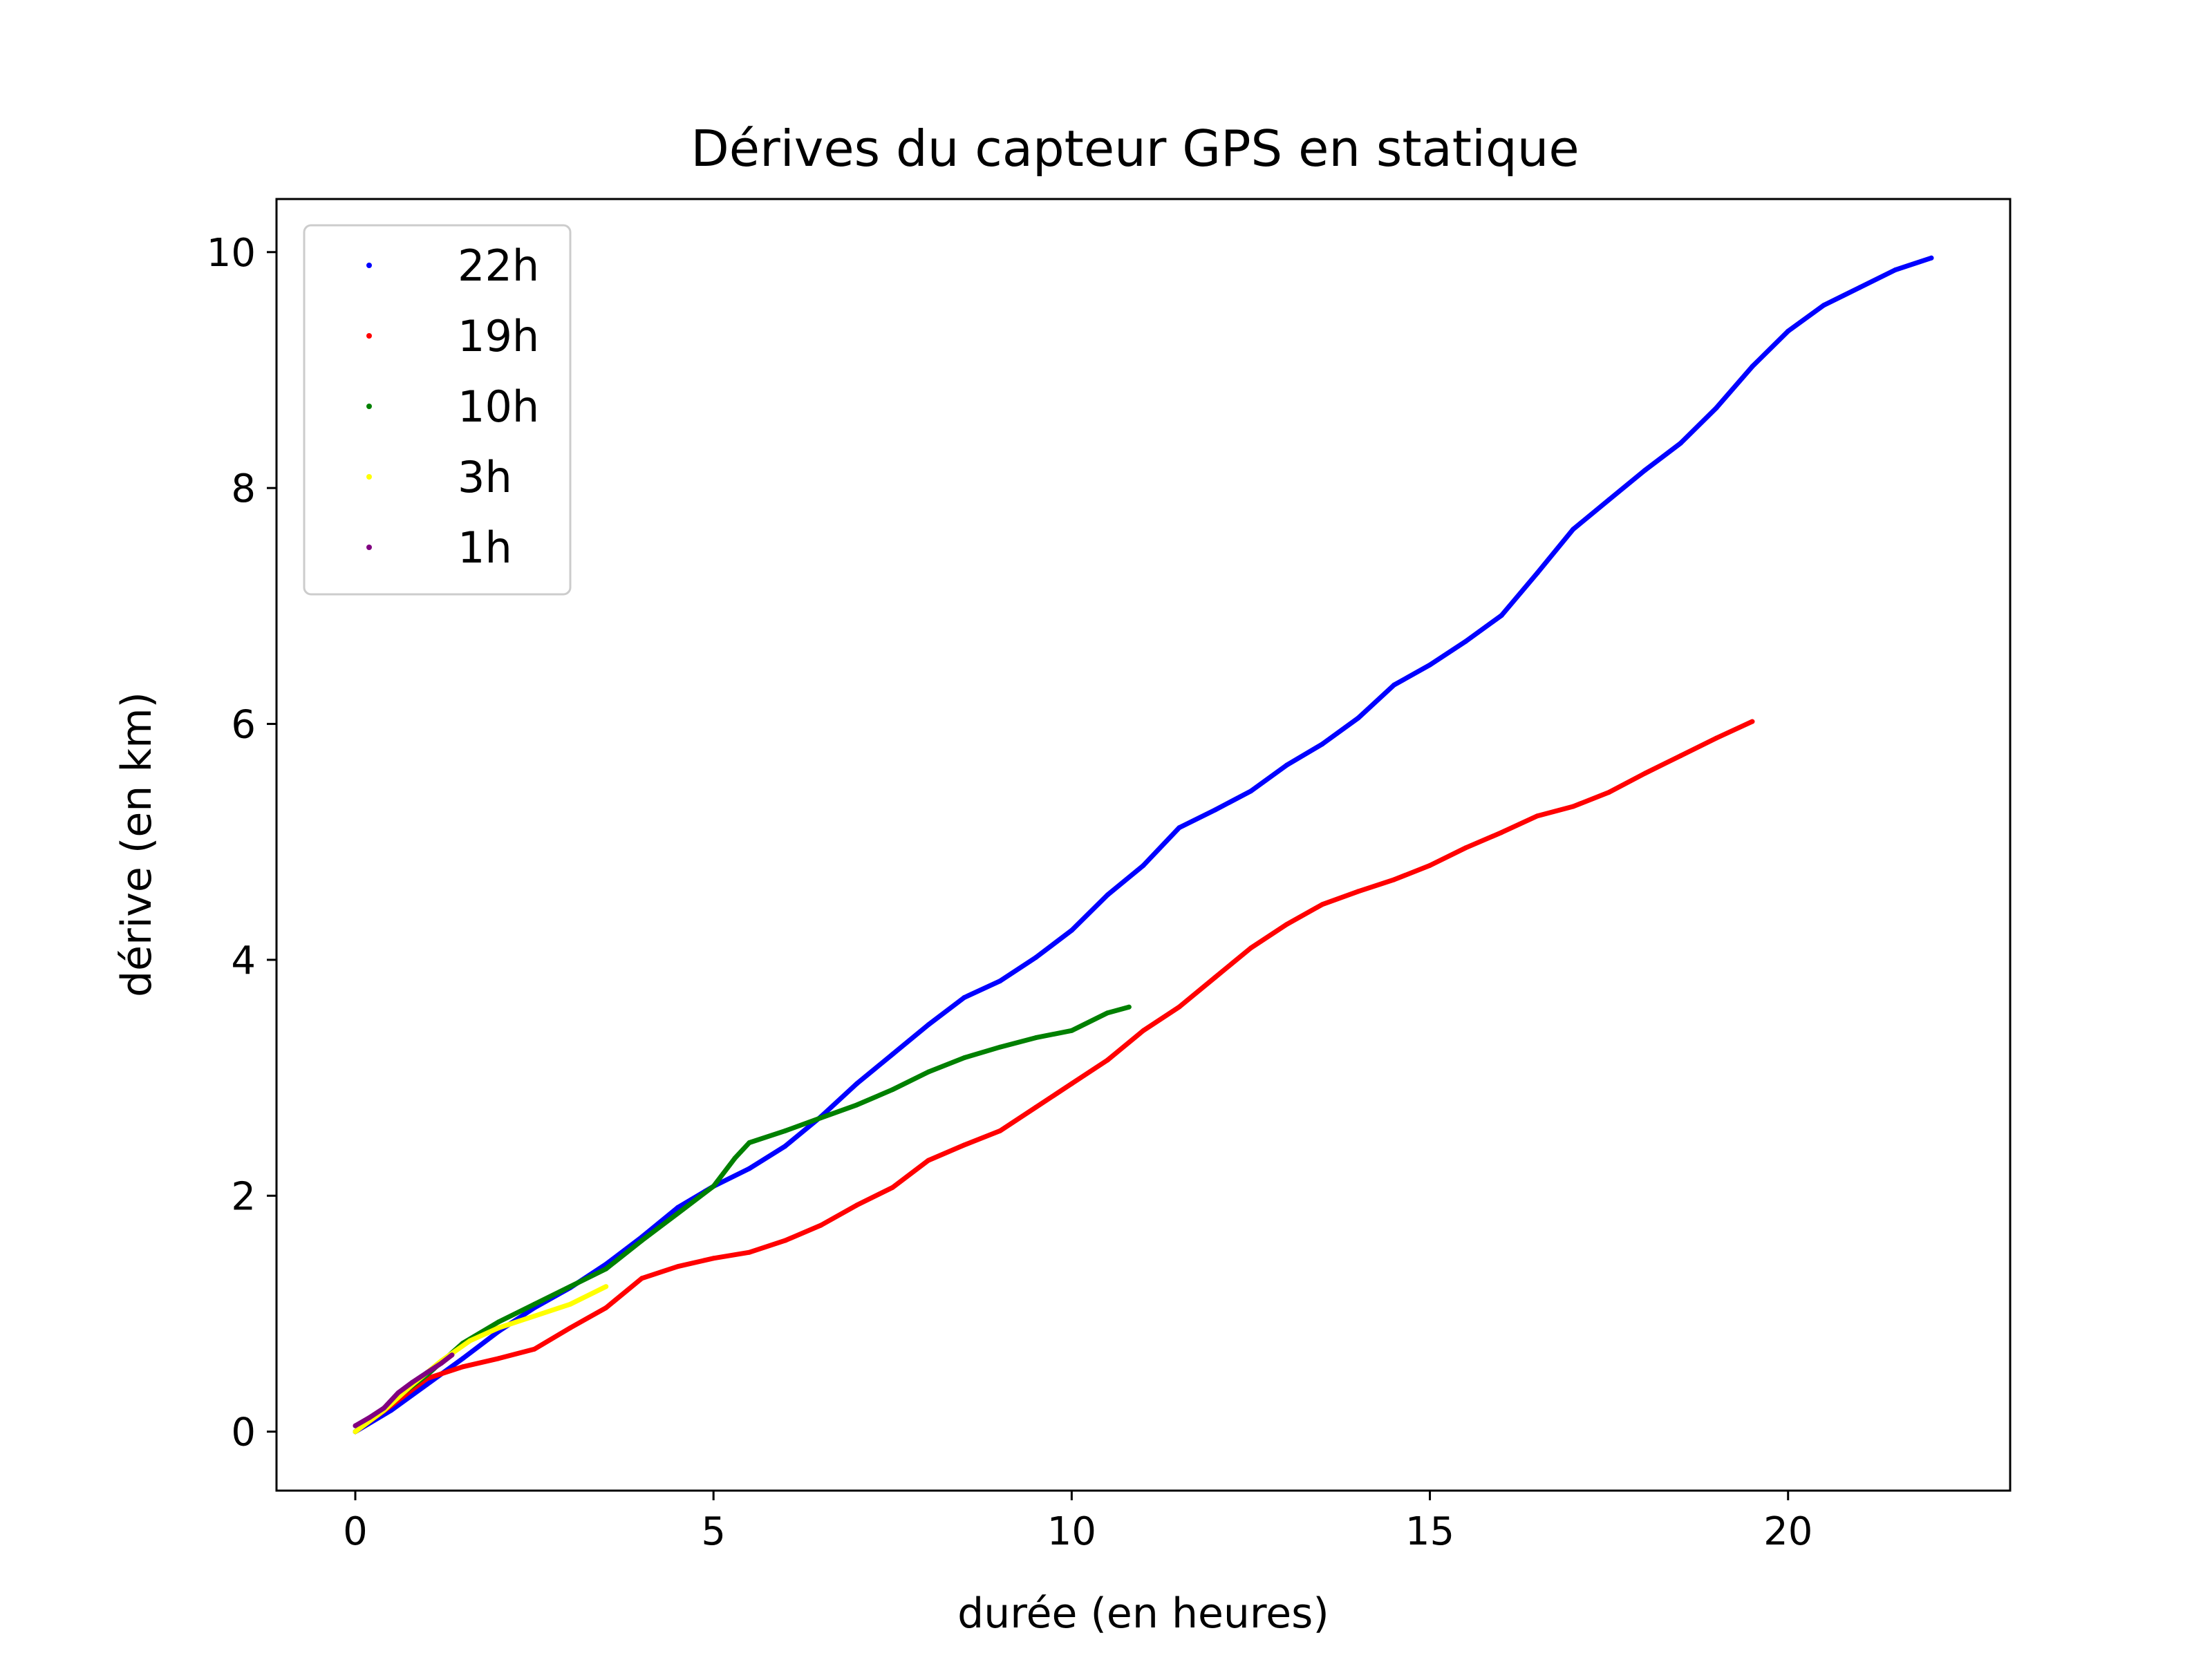 The width and height of the screenshot is (2212, 1662). Describe the element at coordinates (499, 336) in the screenshot. I see `legend-label: 19h` at that location.